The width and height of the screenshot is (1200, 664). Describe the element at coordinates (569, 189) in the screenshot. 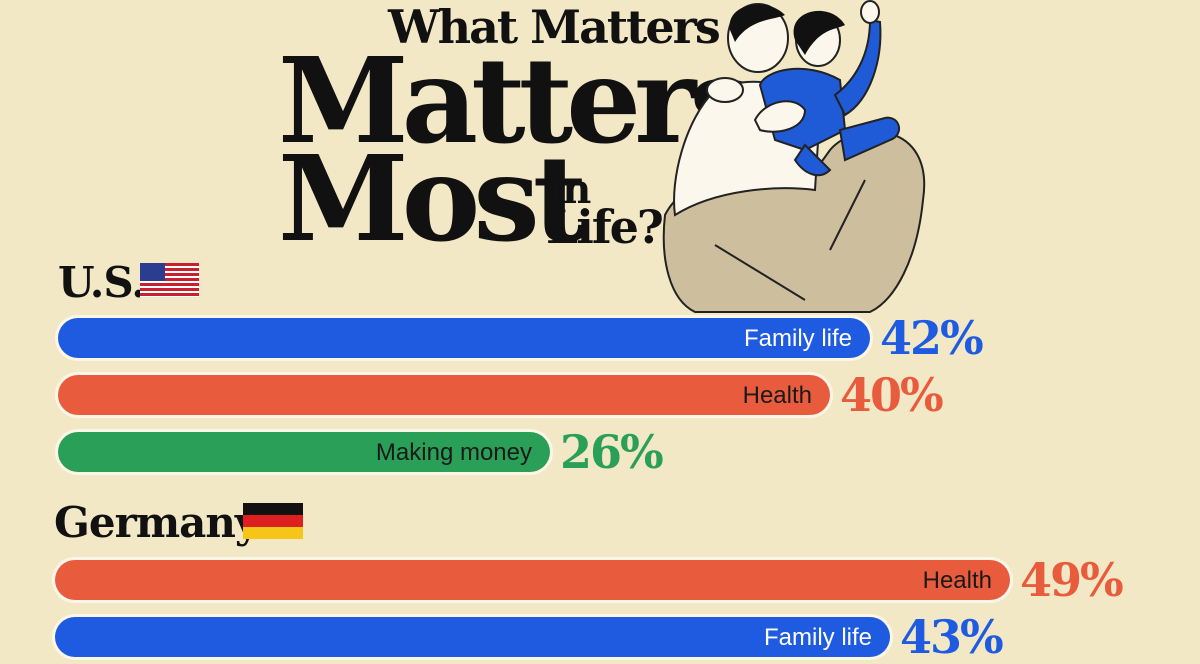

I see `title-in: in` at that location.